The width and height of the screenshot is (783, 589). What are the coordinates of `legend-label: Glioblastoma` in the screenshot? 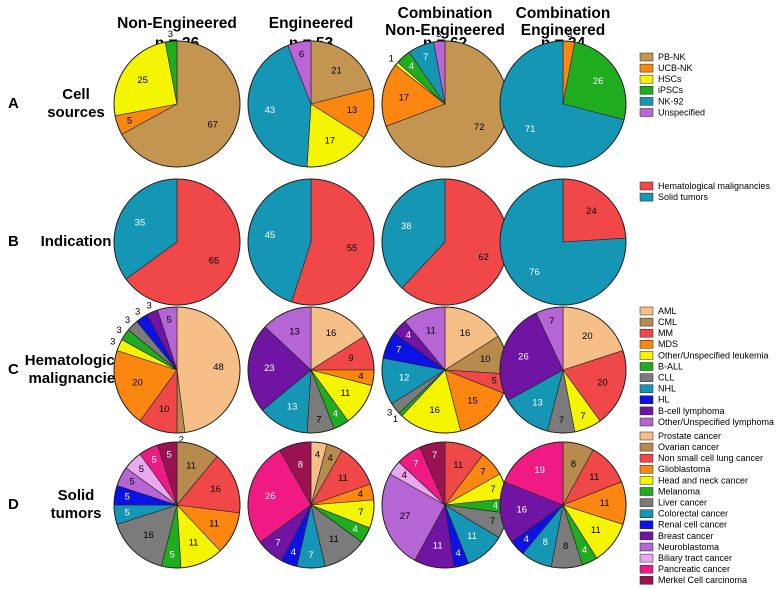 It's located at (684, 469).